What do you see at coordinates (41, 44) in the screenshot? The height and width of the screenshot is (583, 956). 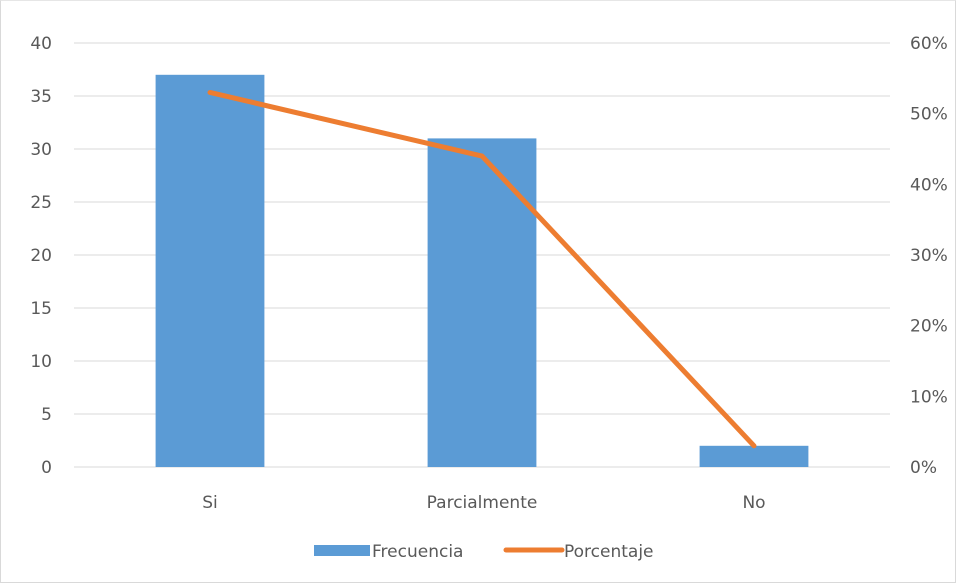 I see `left-tick-label: 40` at bounding box center [41, 44].